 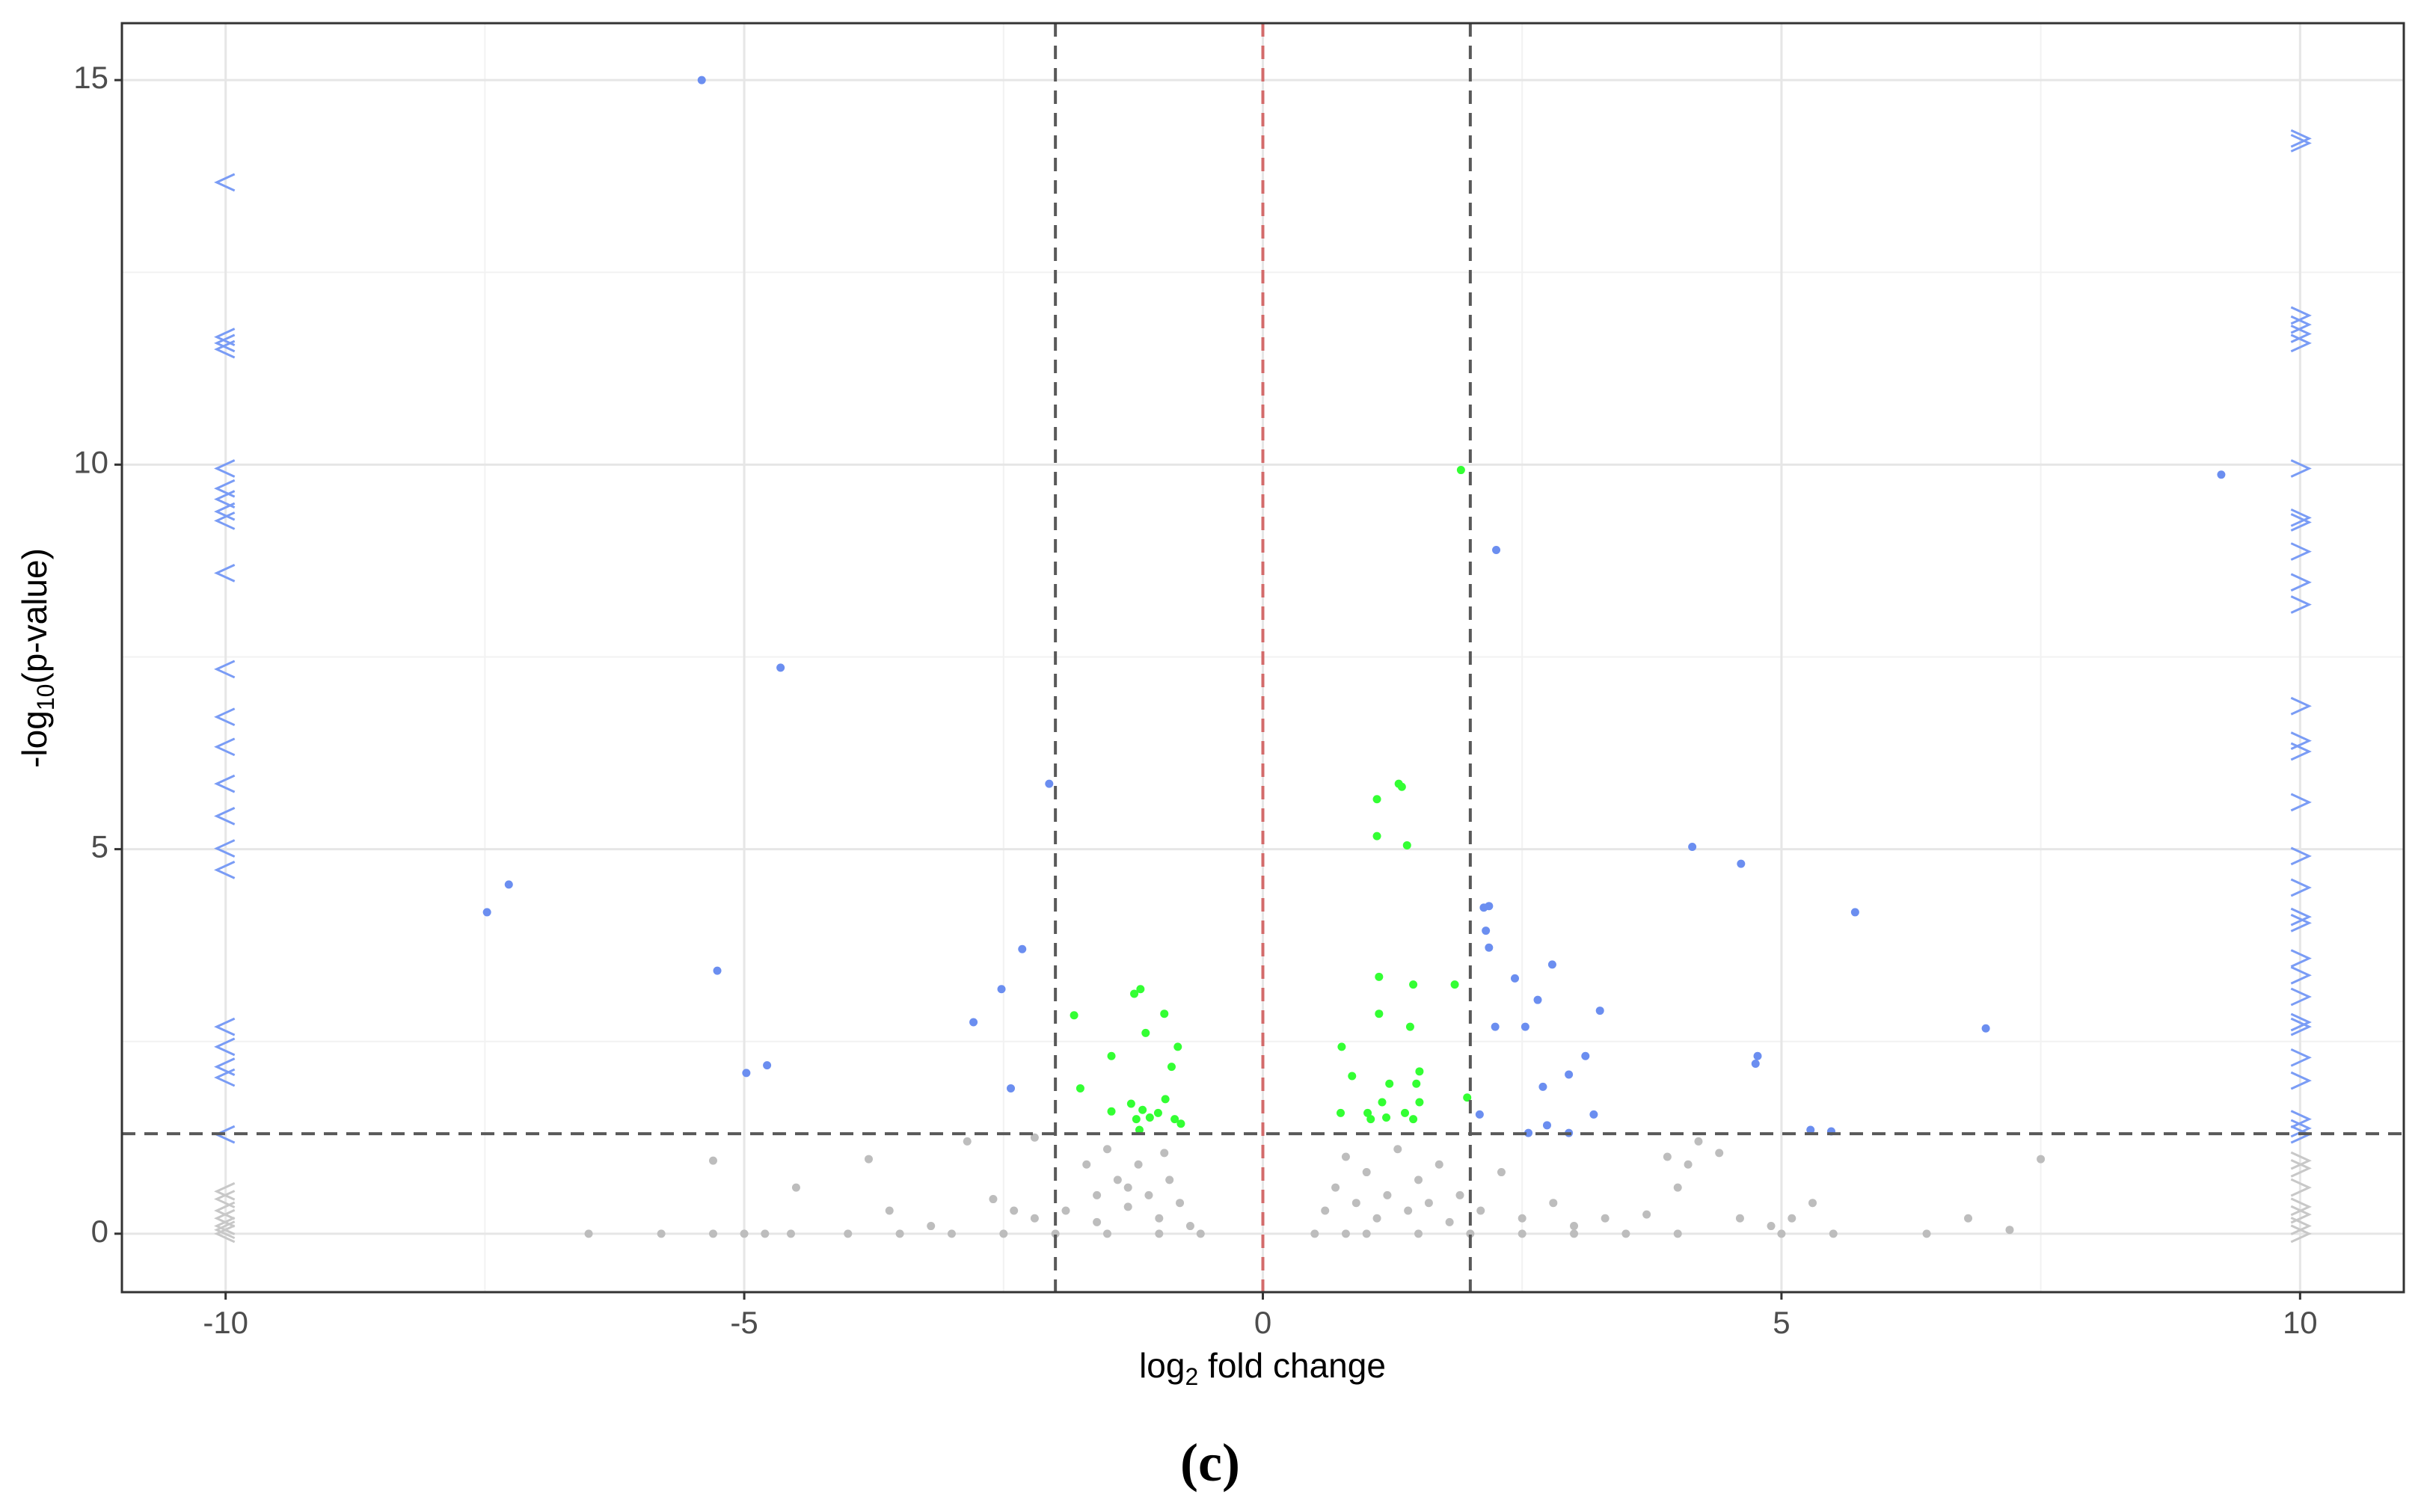 What do you see at coordinates (744, 1322) in the screenshot?
I see `x-tick-label: -5` at bounding box center [744, 1322].